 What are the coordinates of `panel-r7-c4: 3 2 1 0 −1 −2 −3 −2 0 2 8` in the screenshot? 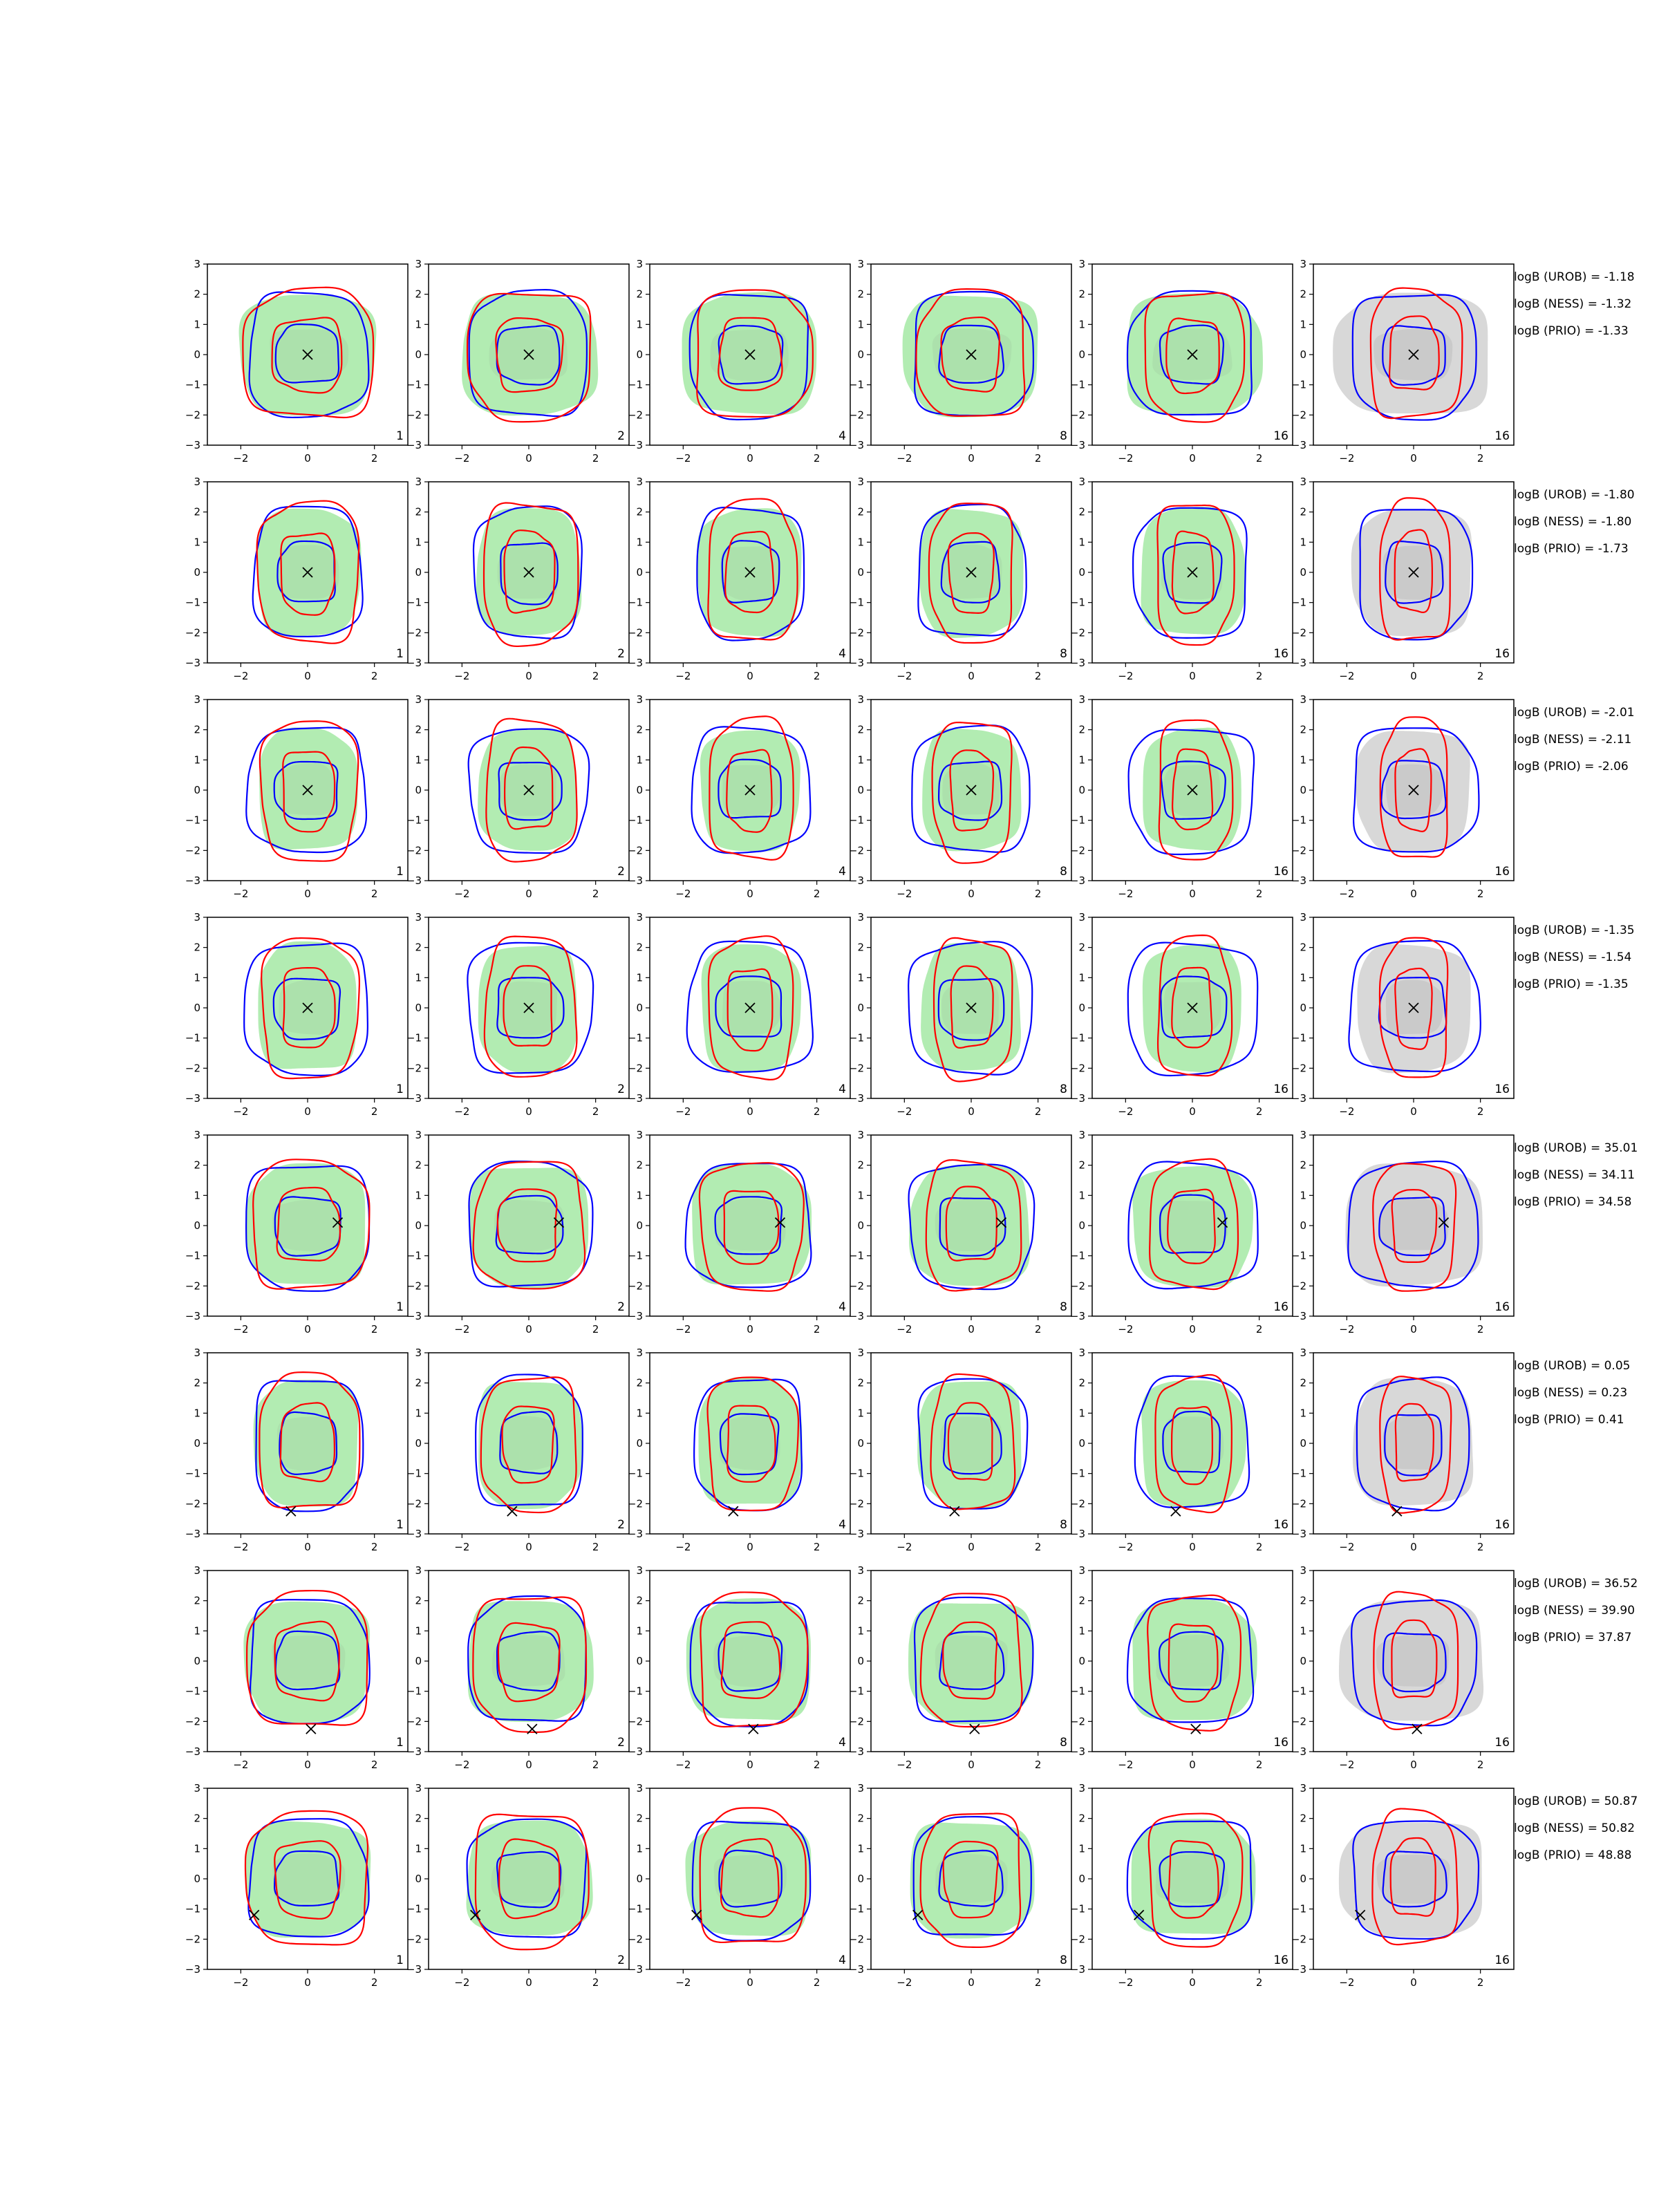 It's located at (960, 1667).